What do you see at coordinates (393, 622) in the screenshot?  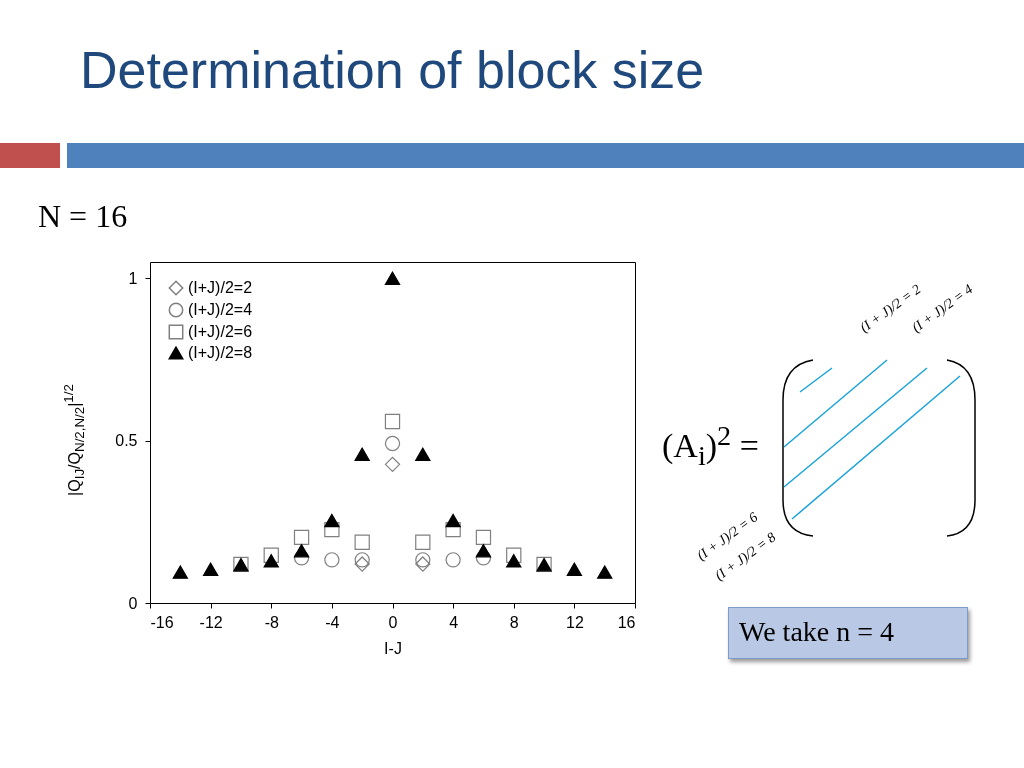 I see `x-tick-label: 0` at bounding box center [393, 622].